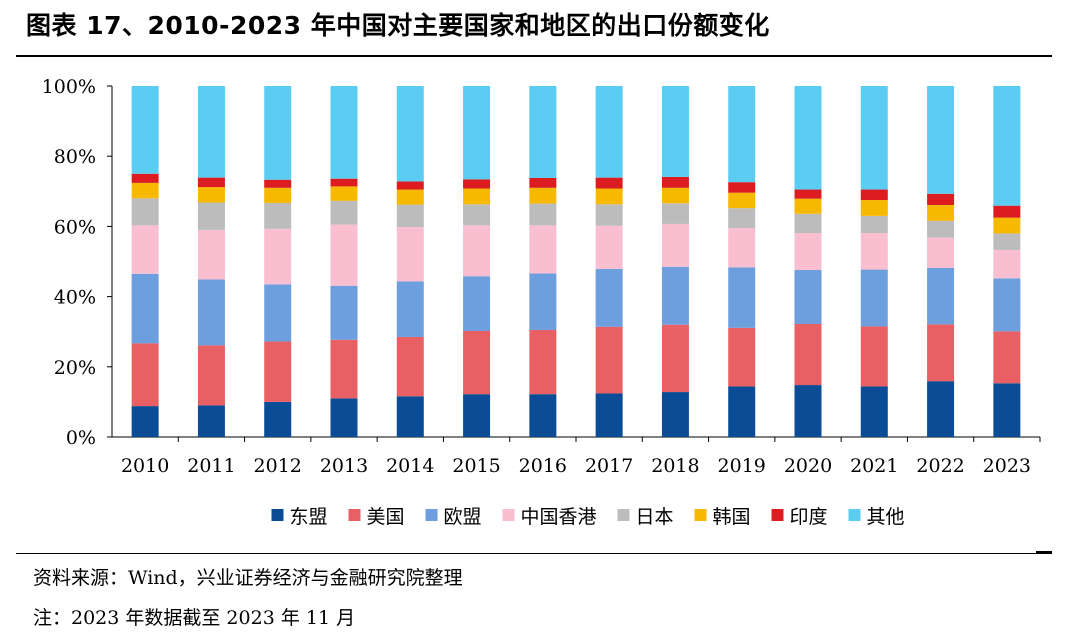 The image size is (1080, 640). I want to click on y-tick-label: 0%, so click(81, 438).